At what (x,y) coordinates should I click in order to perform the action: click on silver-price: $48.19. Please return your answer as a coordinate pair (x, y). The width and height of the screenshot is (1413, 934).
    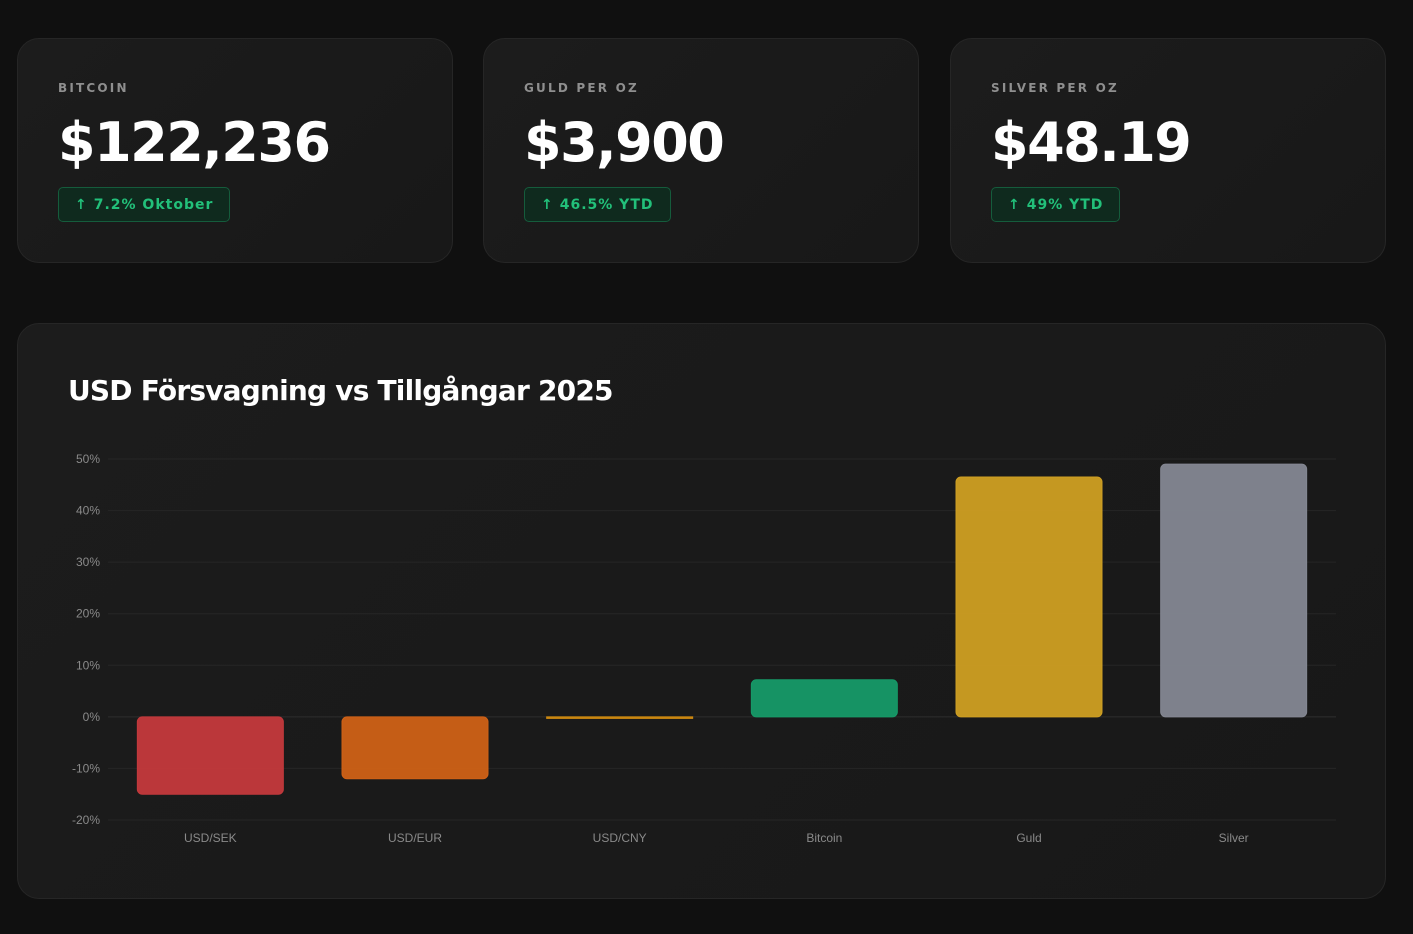
    Looking at the image, I should click on (1091, 142).